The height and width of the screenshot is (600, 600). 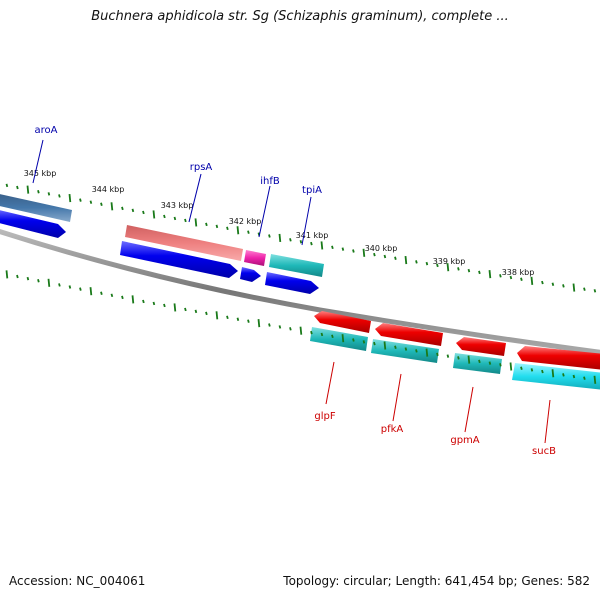 I want to click on cds-gpmA, so click(x=481, y=346).